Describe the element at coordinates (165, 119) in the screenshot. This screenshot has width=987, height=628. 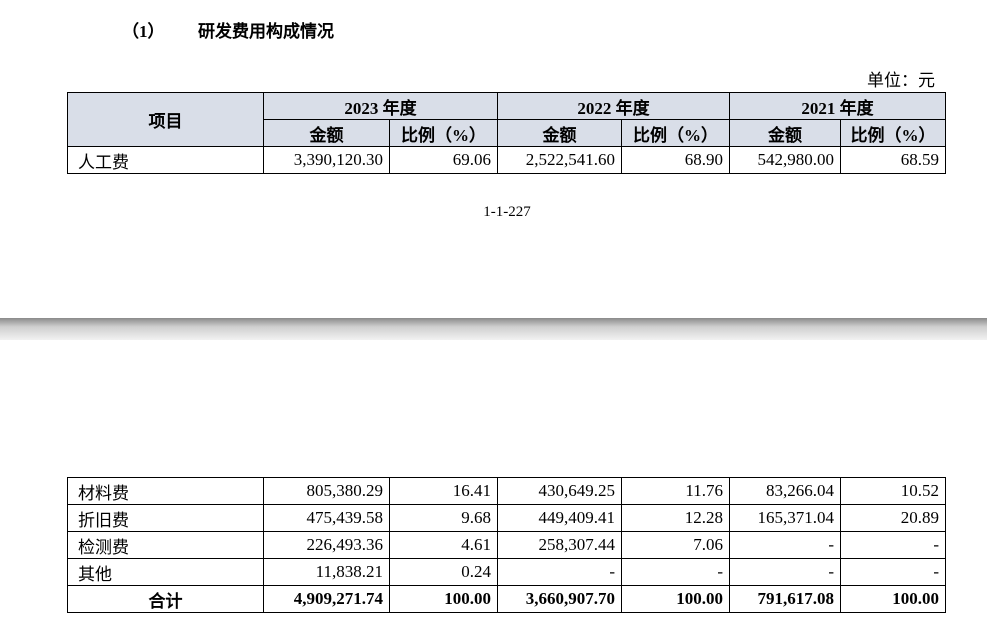
I see `item-header: 项目` at that location.